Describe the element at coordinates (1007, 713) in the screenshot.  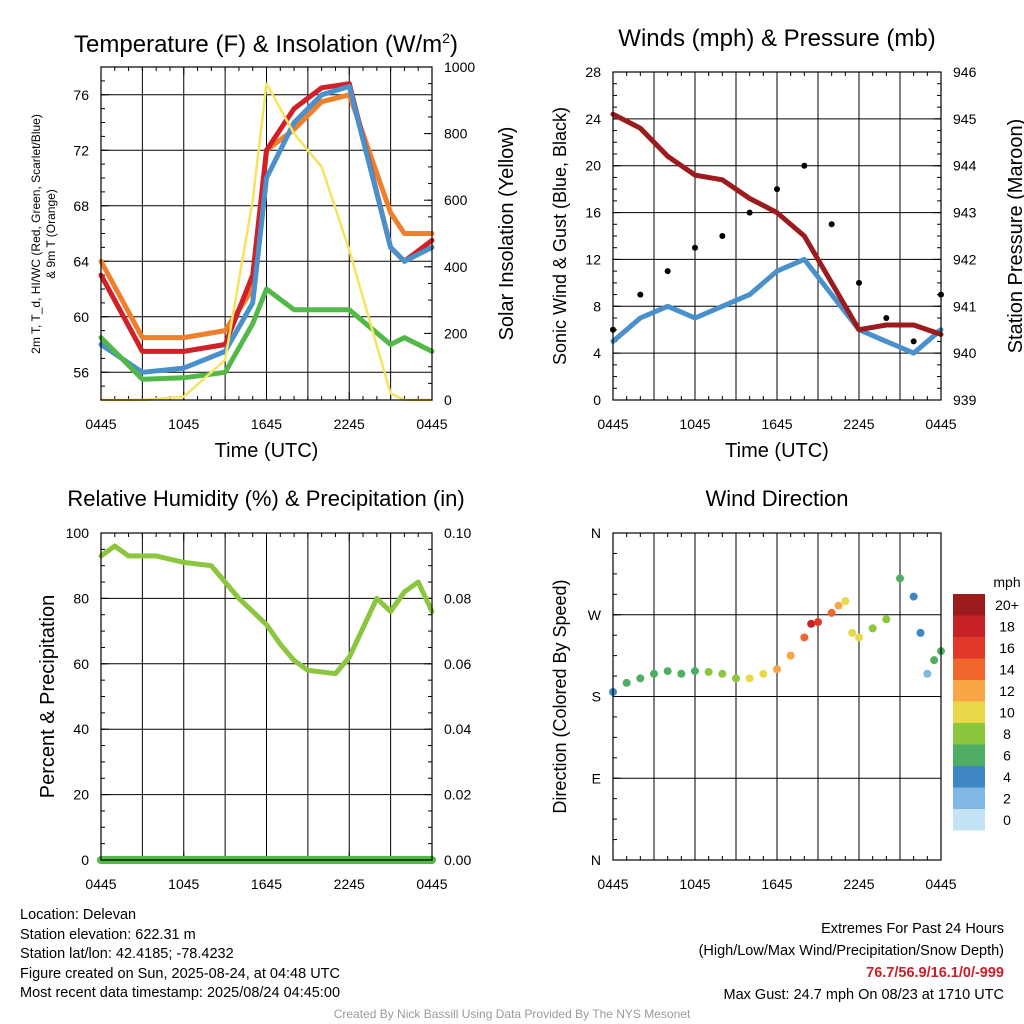
I see `colorbar-label: 10` at that location.